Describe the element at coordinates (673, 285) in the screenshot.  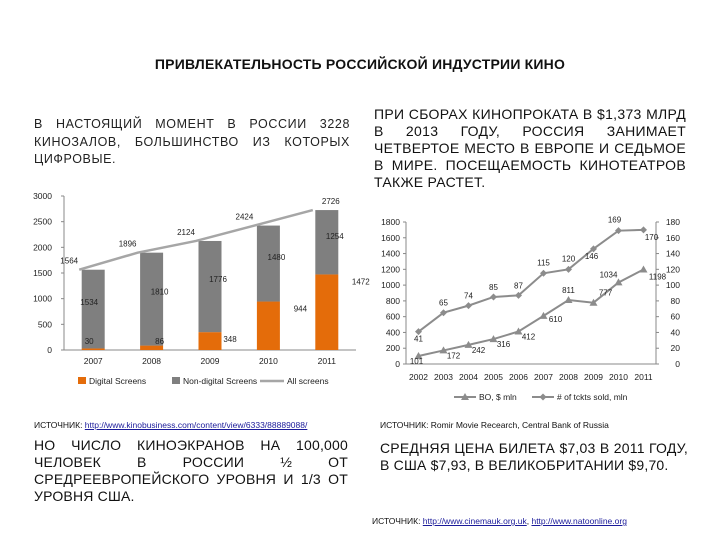
I see `tickets-y-tick-label: 100` at that location.